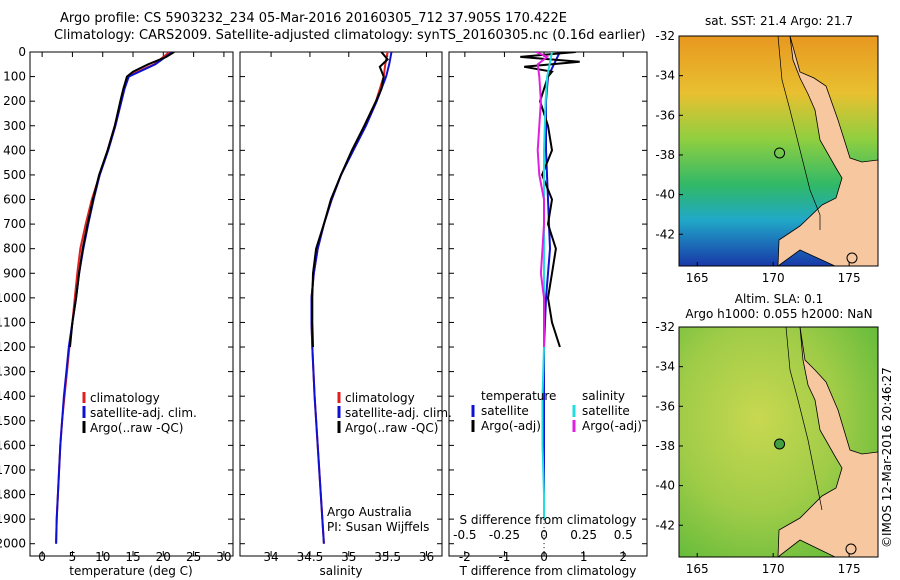 The height and width of the screenshot is (580, 900). Describe the element at coordinates (13, 322) in the screenshot. I see `depth-tick-label: 1100` at that location.